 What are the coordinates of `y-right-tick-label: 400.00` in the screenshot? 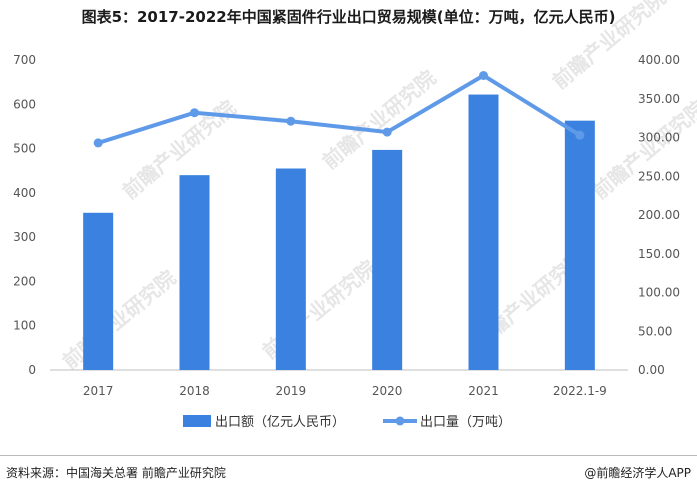 It's located at (659, 60).